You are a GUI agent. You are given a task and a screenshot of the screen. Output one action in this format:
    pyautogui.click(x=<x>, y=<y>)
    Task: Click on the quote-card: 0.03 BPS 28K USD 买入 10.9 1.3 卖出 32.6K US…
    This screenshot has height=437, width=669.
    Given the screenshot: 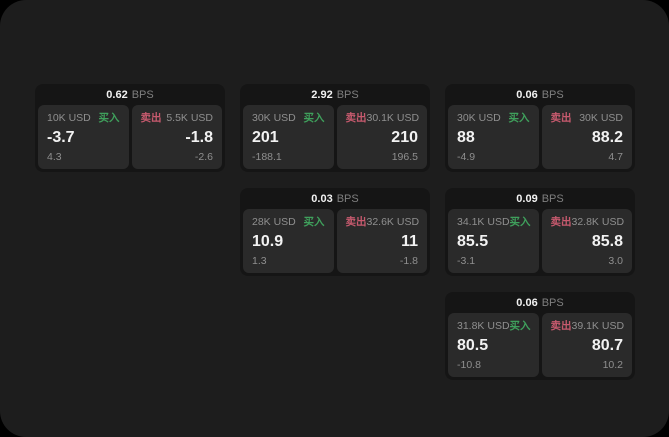 What is the action you would take?
    pyautogui.click(x=335, y=232)
    